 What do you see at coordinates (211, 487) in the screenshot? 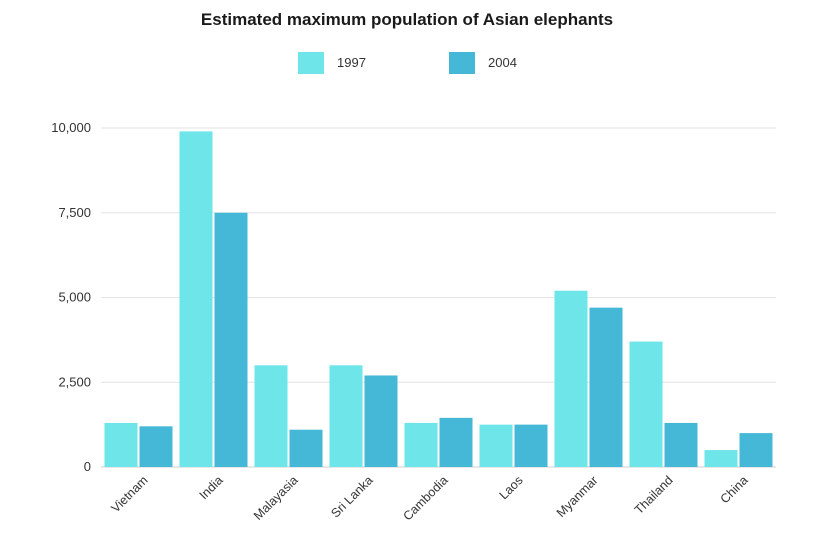
I see `category-label: India` at bounding box center [211, 487].